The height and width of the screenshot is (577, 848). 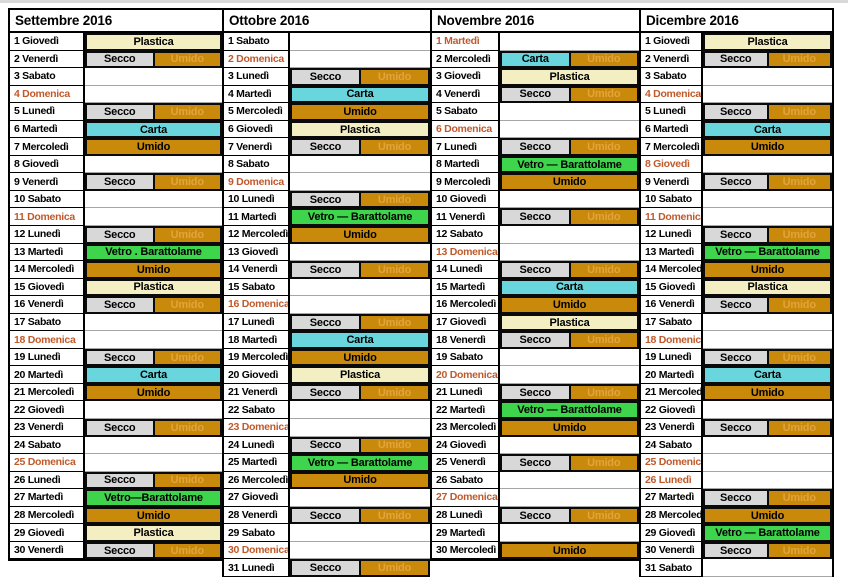 I want to click on day-label: 26 Lunedì, so click(x=47, y=480).